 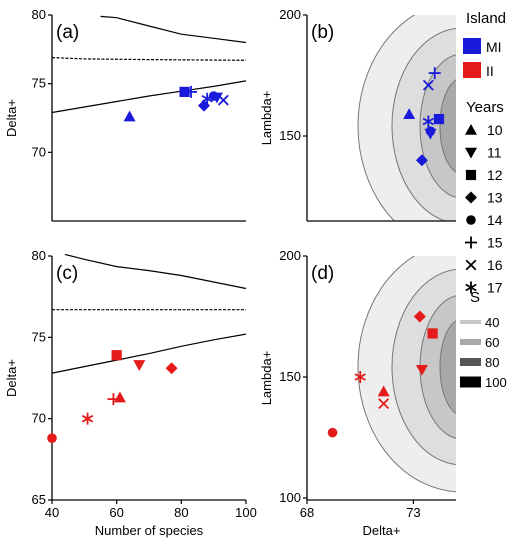 What do you see at coordinates (67, 273) in the screenshot?
I see `panel-label: (c)` at bounding box center [67, 273].